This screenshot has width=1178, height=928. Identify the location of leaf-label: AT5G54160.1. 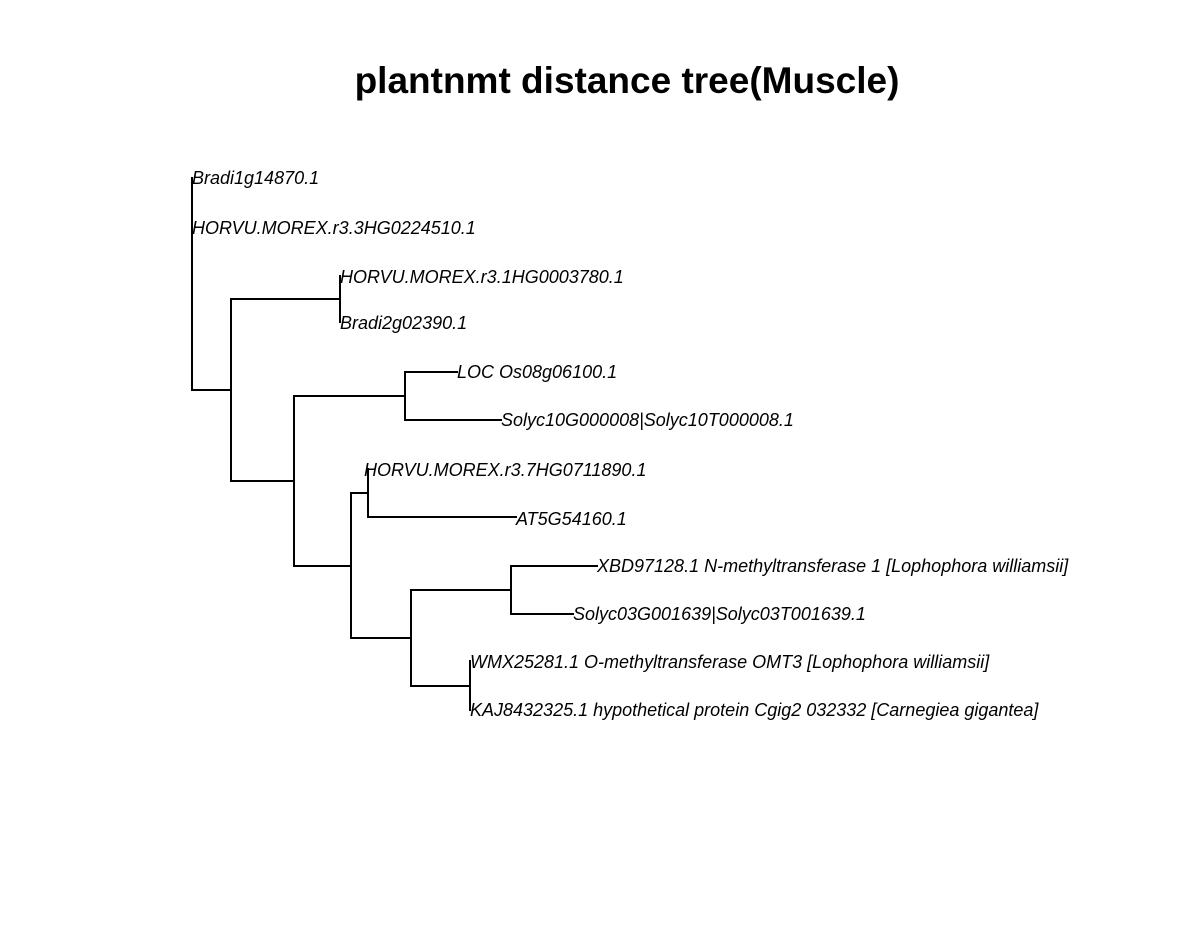
(571, 519).